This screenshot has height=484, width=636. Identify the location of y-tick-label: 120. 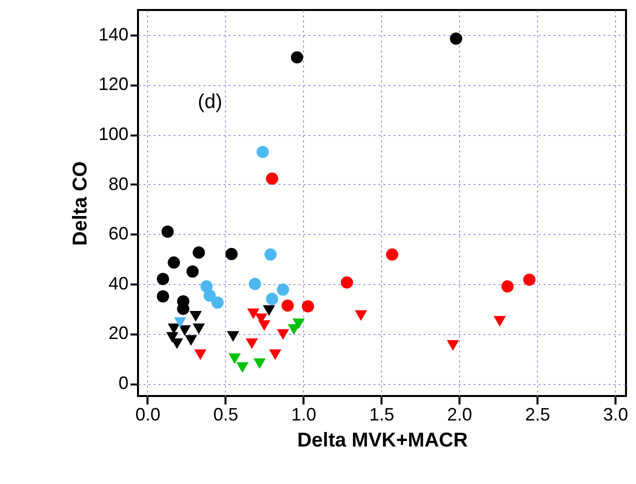
(113, 84).